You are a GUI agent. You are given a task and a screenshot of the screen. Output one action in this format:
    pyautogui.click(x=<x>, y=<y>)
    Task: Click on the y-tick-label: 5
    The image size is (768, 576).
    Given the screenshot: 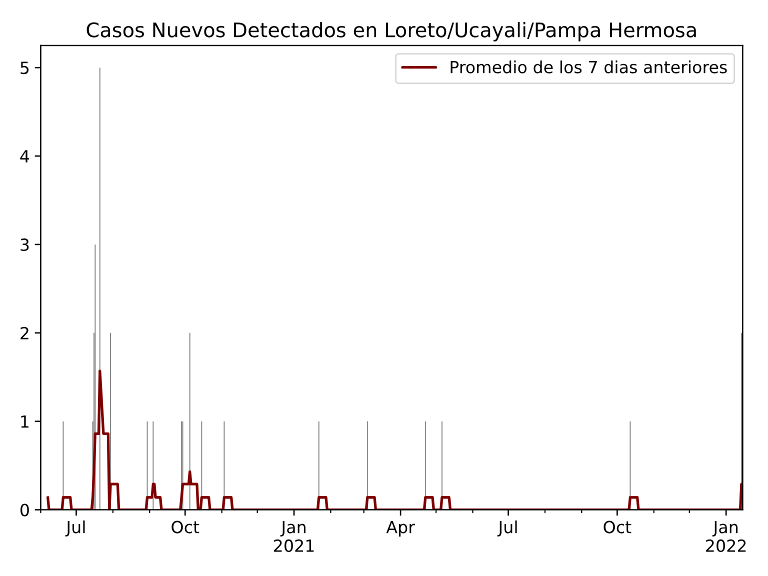 What is the action you would take?
    pyautogui.click(x=24, y=68)
    